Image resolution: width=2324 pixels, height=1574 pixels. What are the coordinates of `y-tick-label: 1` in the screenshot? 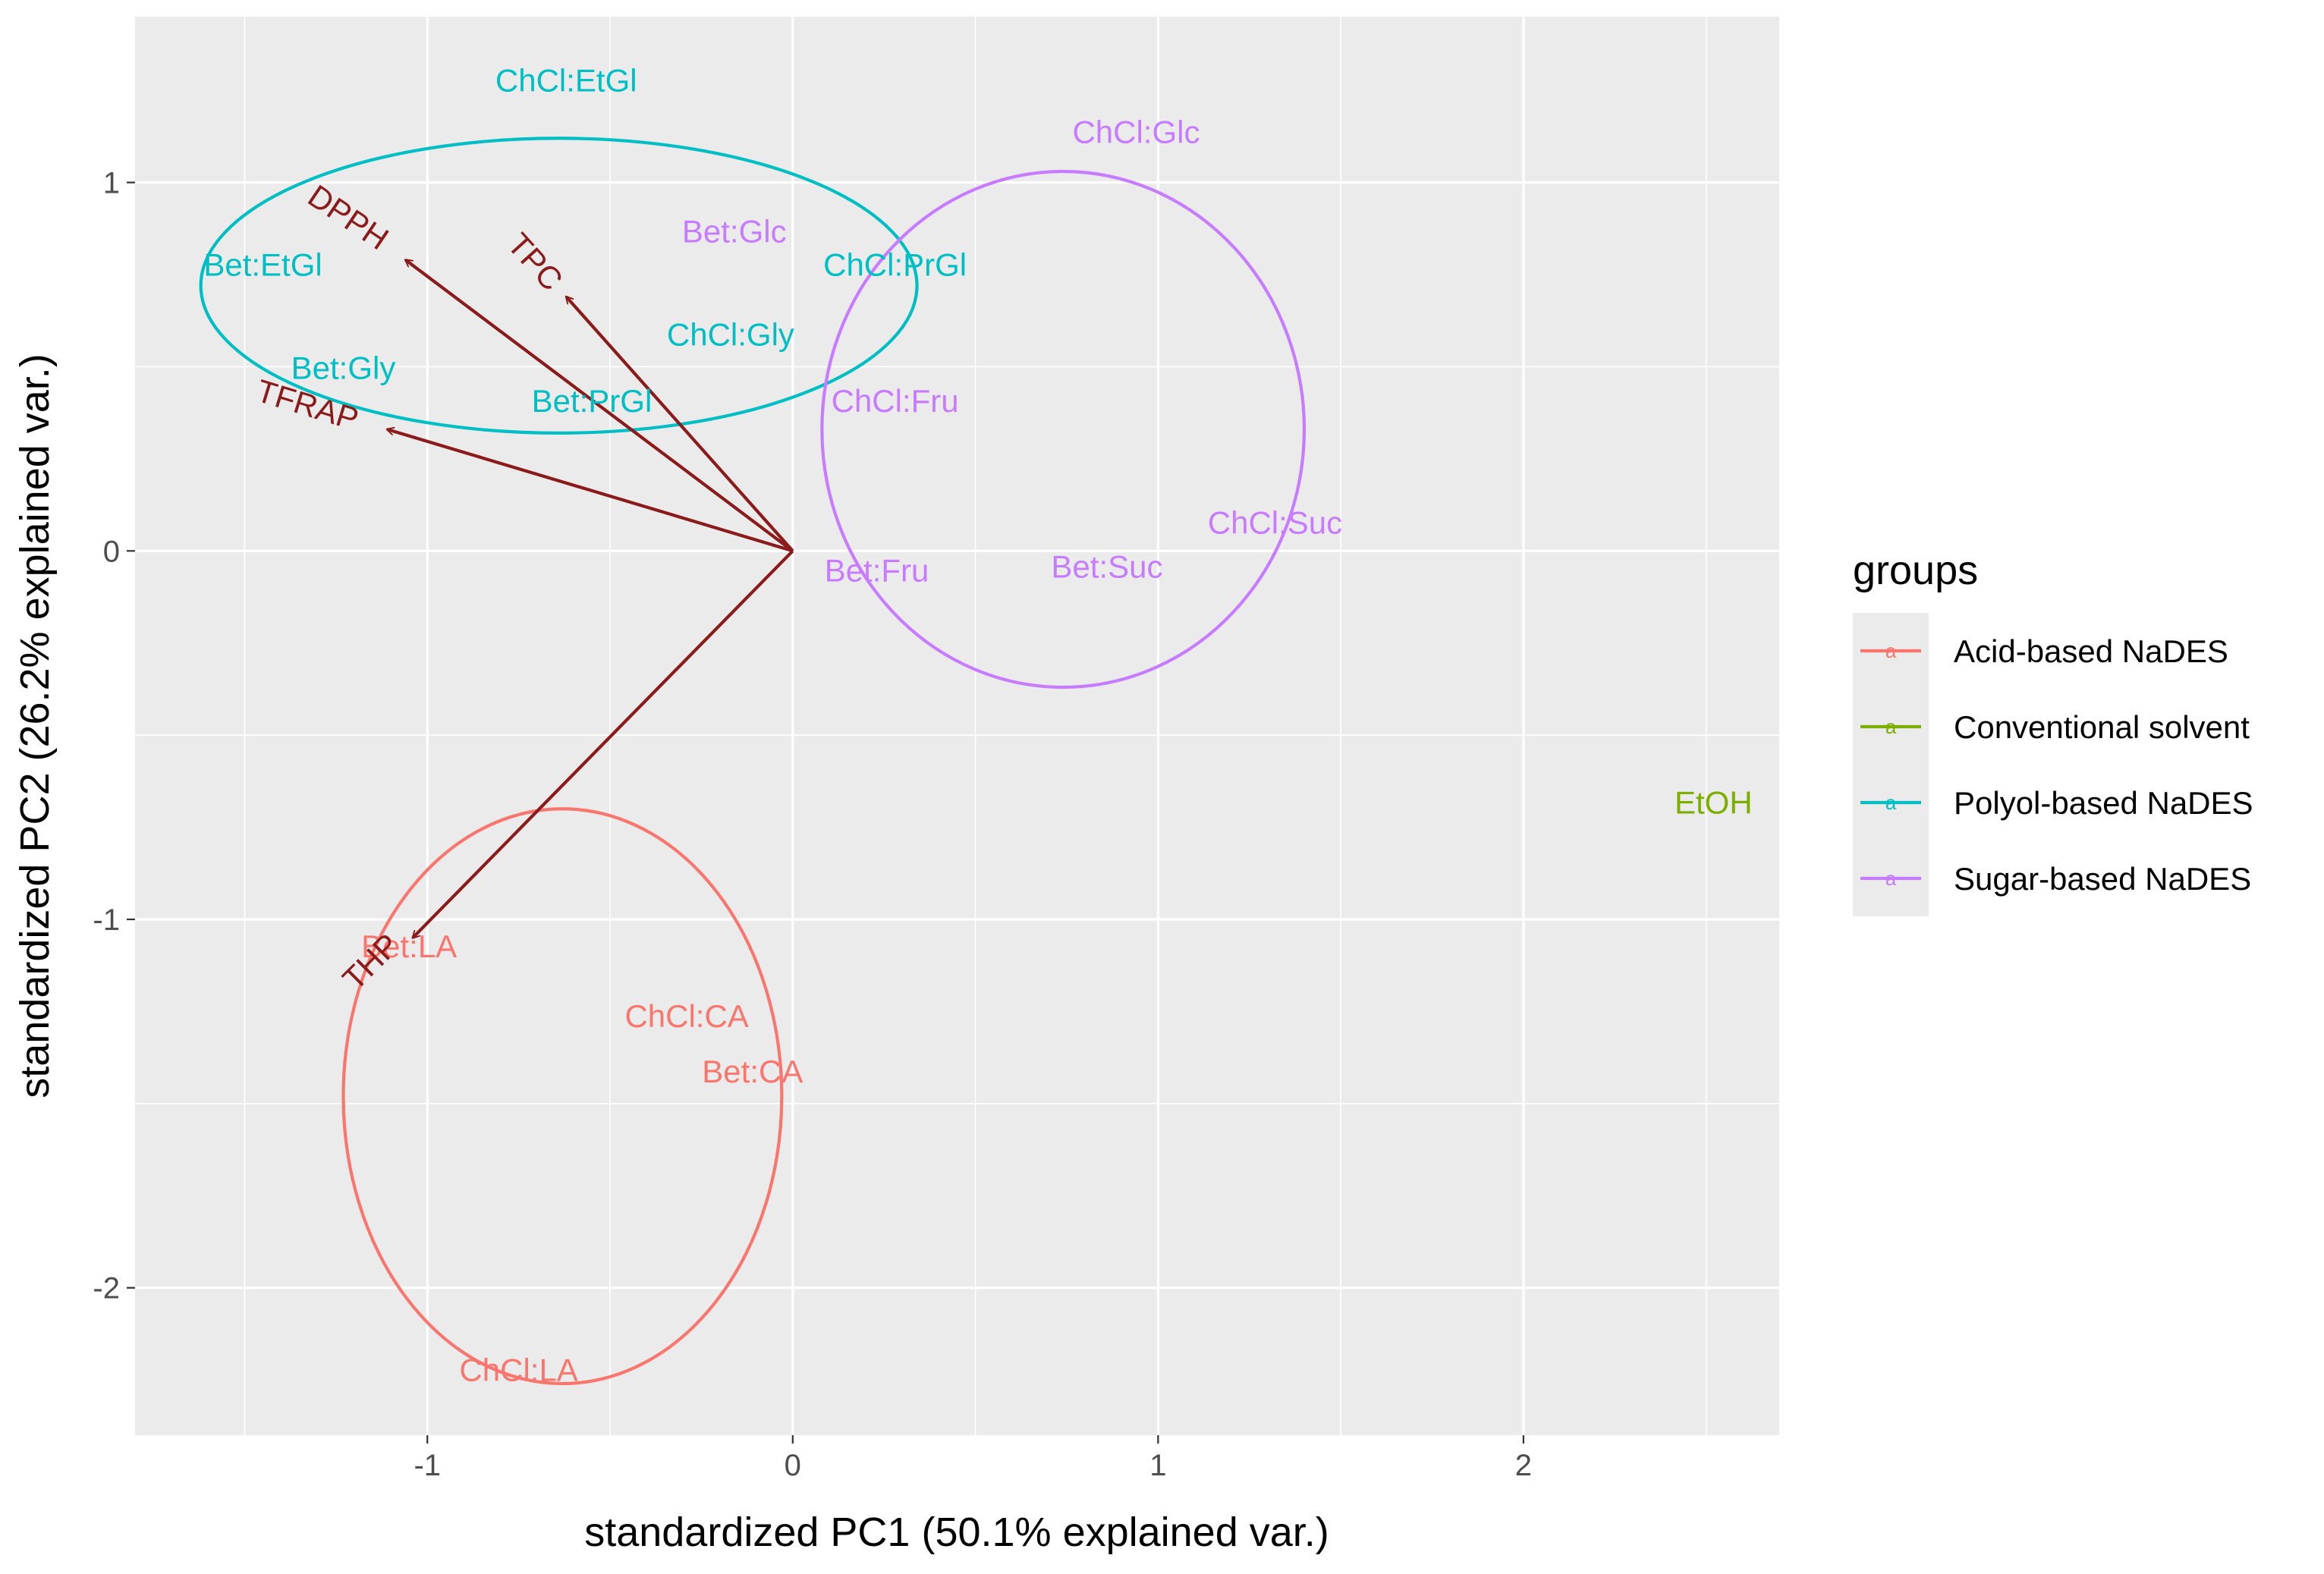 It's located at (112, 183).